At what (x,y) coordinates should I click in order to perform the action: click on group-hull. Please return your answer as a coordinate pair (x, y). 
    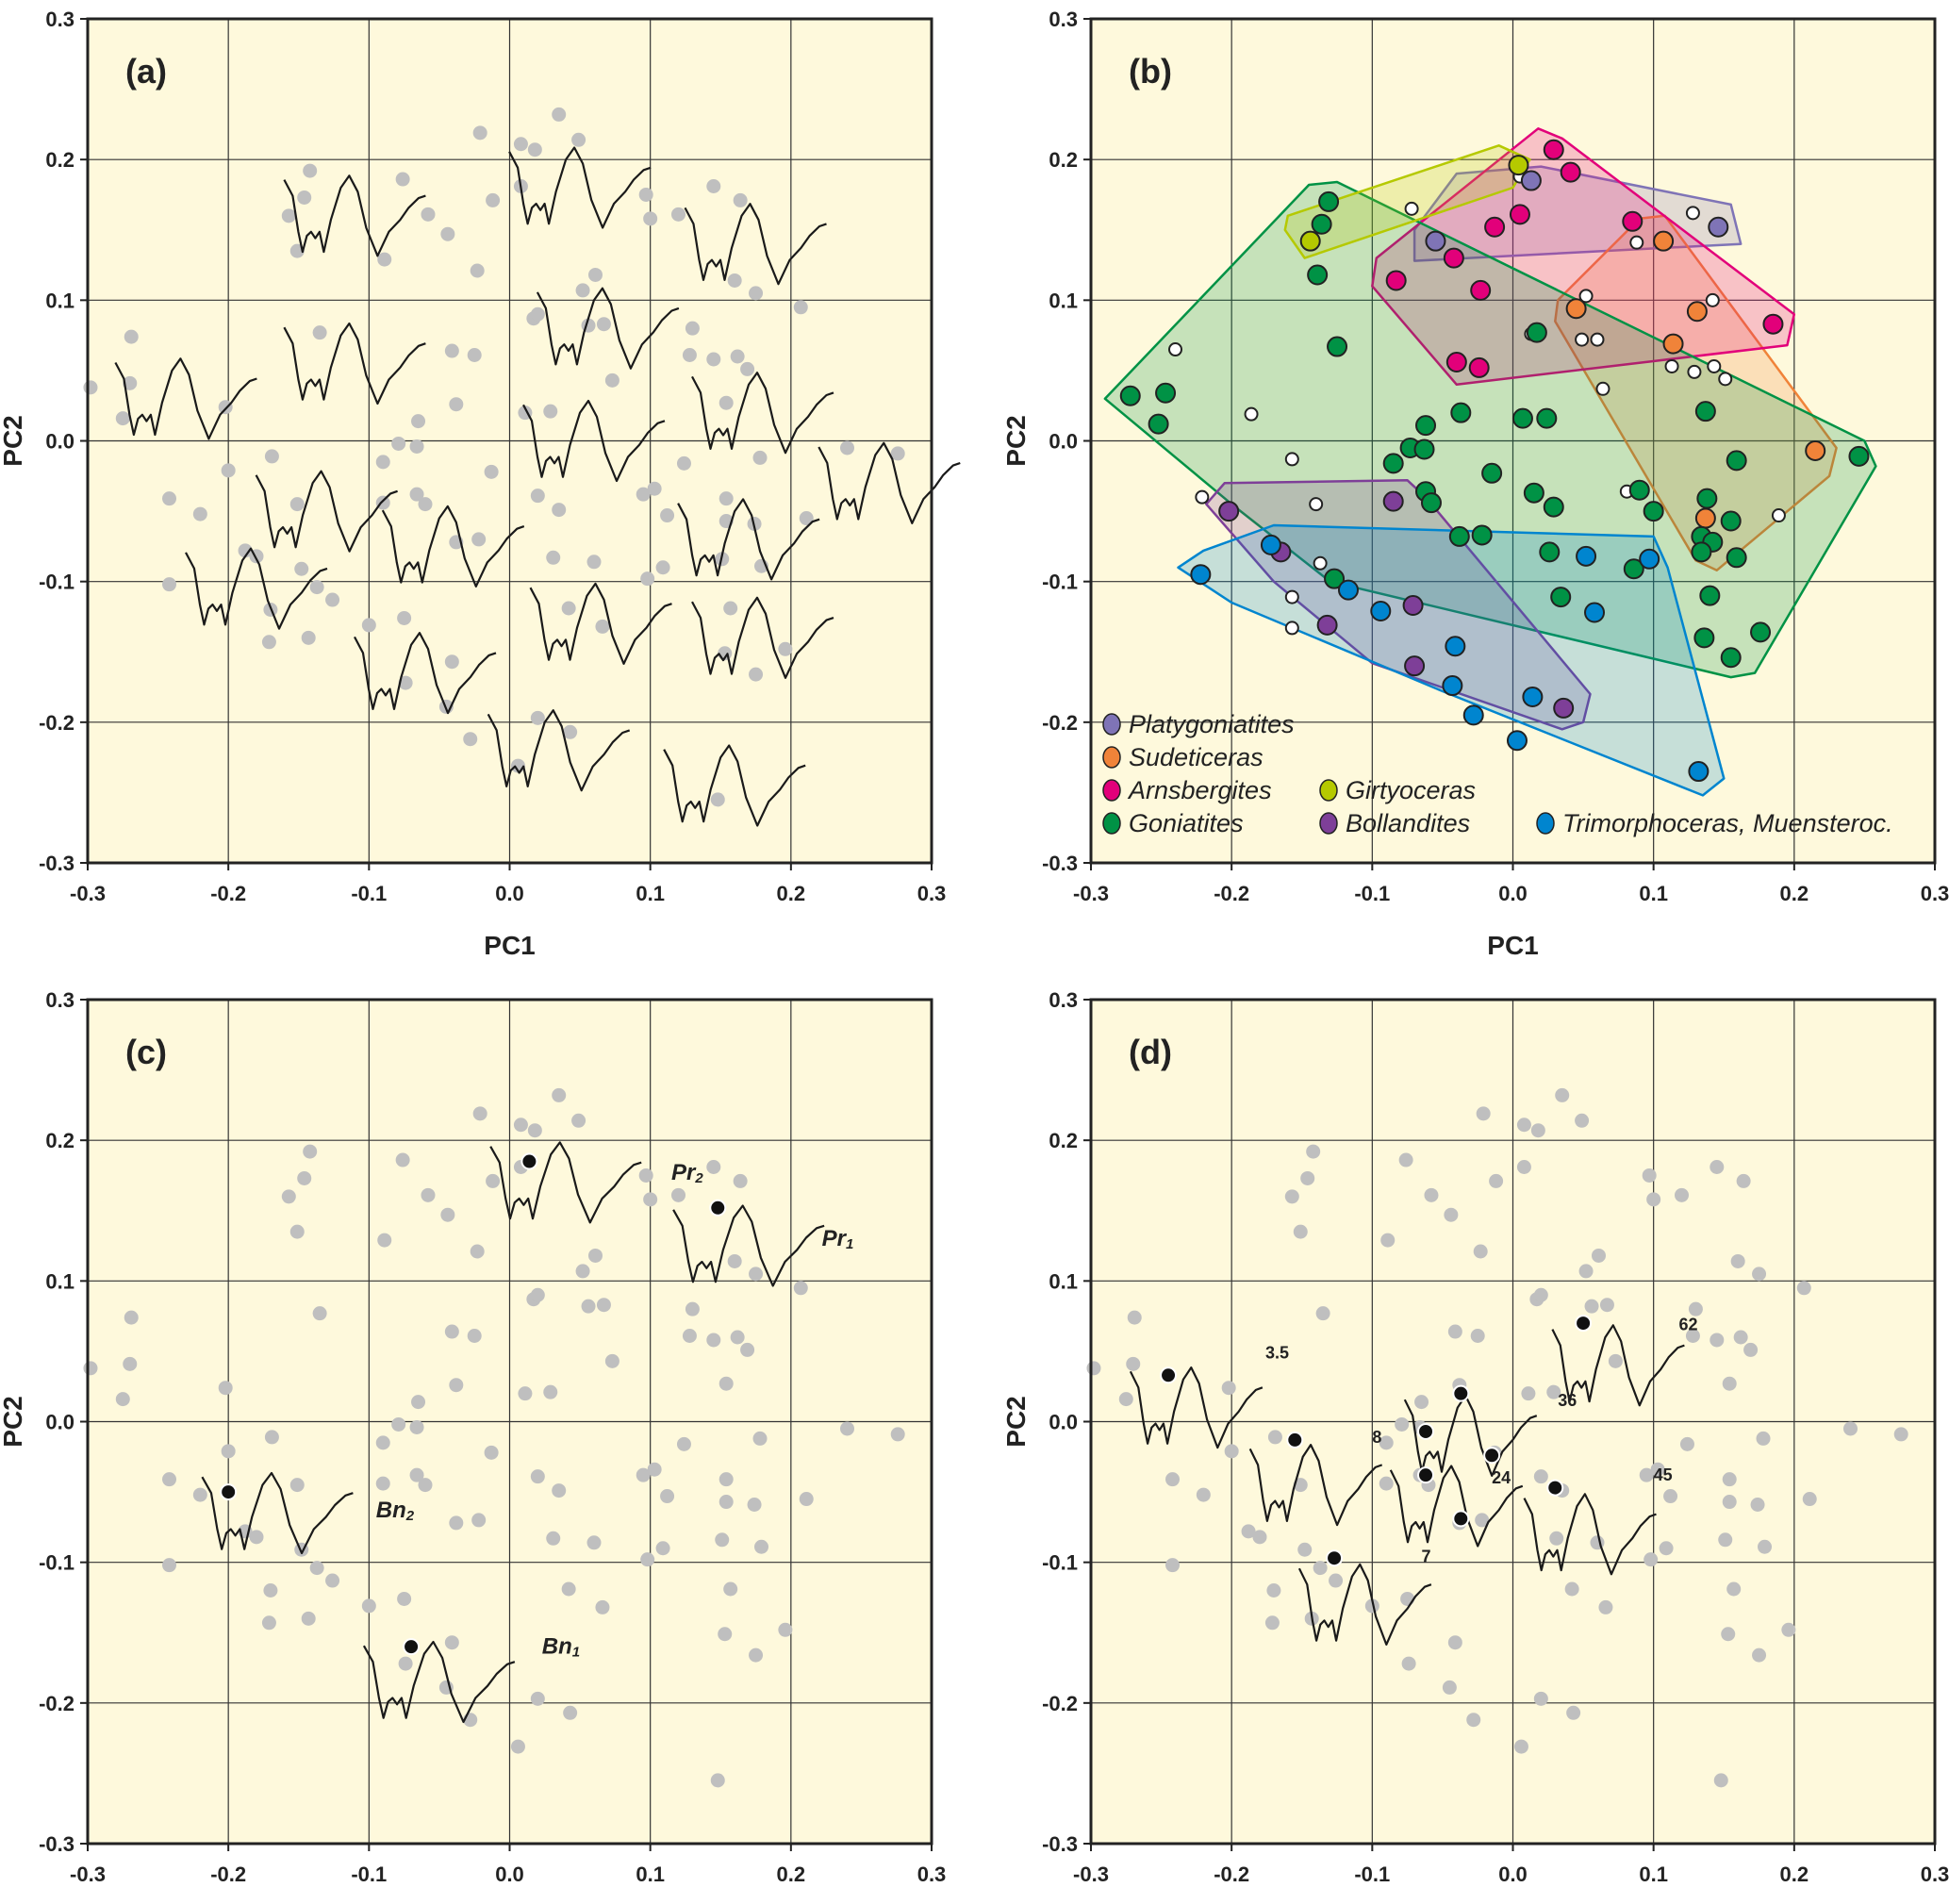
    Looking at the image, I should click on (1451, 660).